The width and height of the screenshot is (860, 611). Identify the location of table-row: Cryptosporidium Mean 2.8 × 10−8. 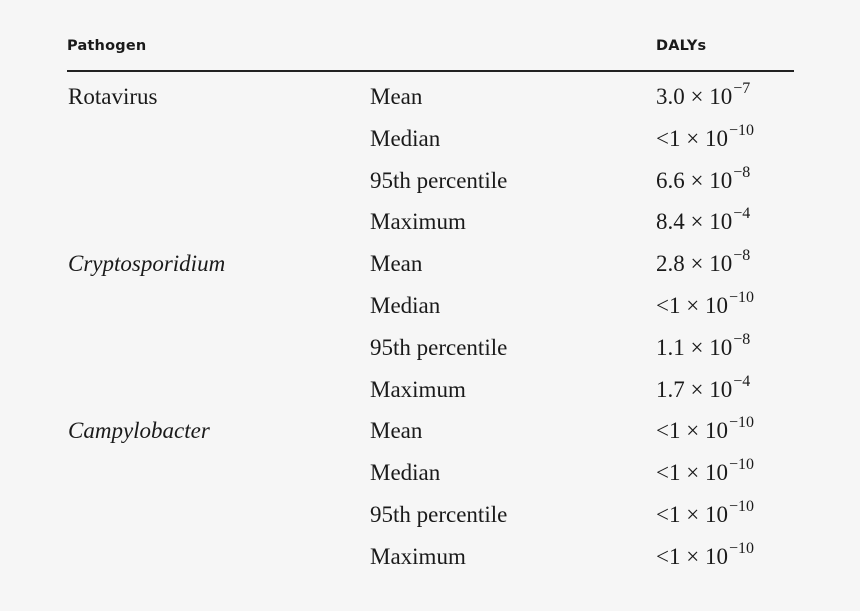
(430, 270).